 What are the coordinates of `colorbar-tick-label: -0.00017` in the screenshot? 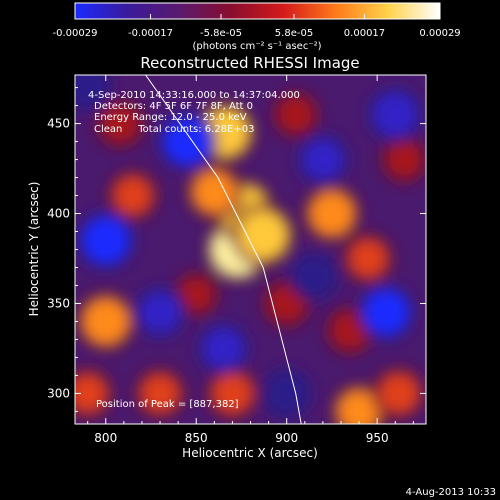 It's located at (150, 33).